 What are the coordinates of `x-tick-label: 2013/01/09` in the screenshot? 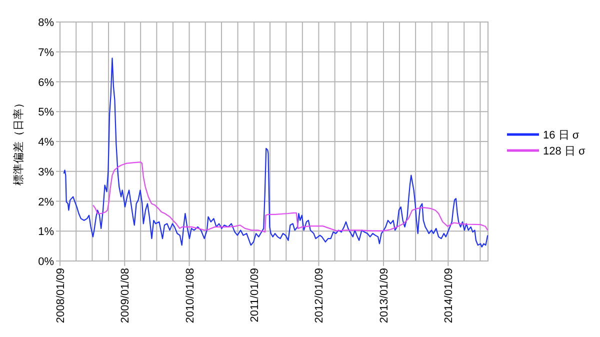 It's located at (384, 296).